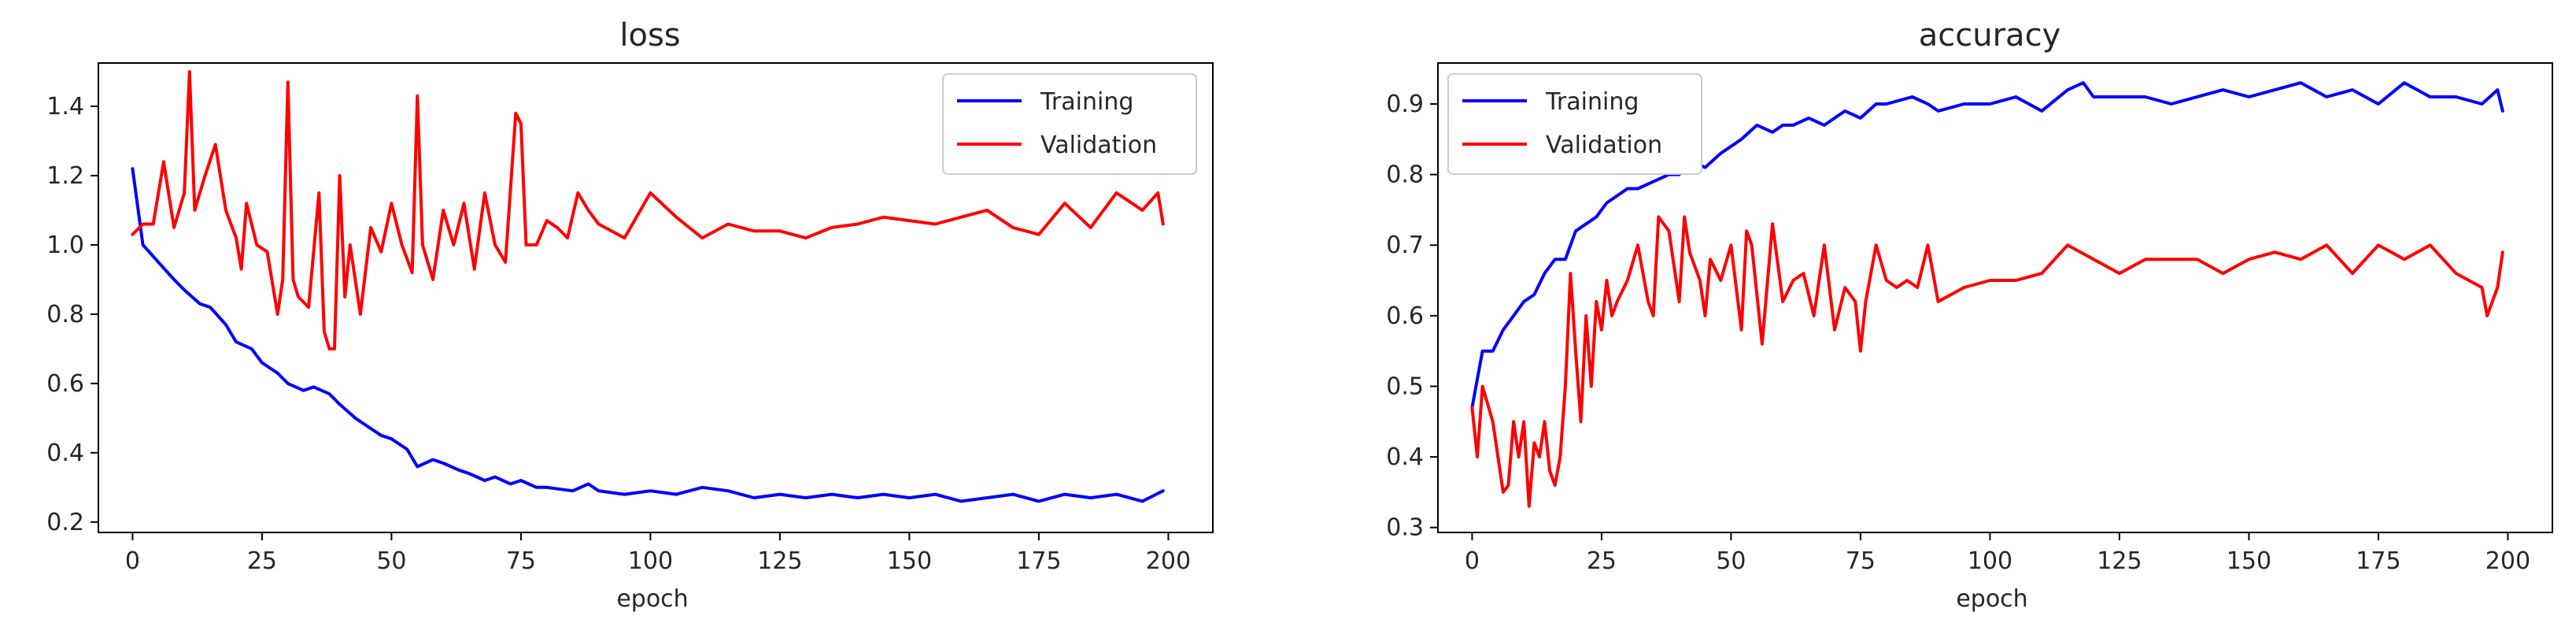 This screenshot has width=2576, height=638. Describe the element at coordinates (1405, 386) in the screenshot. I see `y-tick-label: 0.5` at that location.